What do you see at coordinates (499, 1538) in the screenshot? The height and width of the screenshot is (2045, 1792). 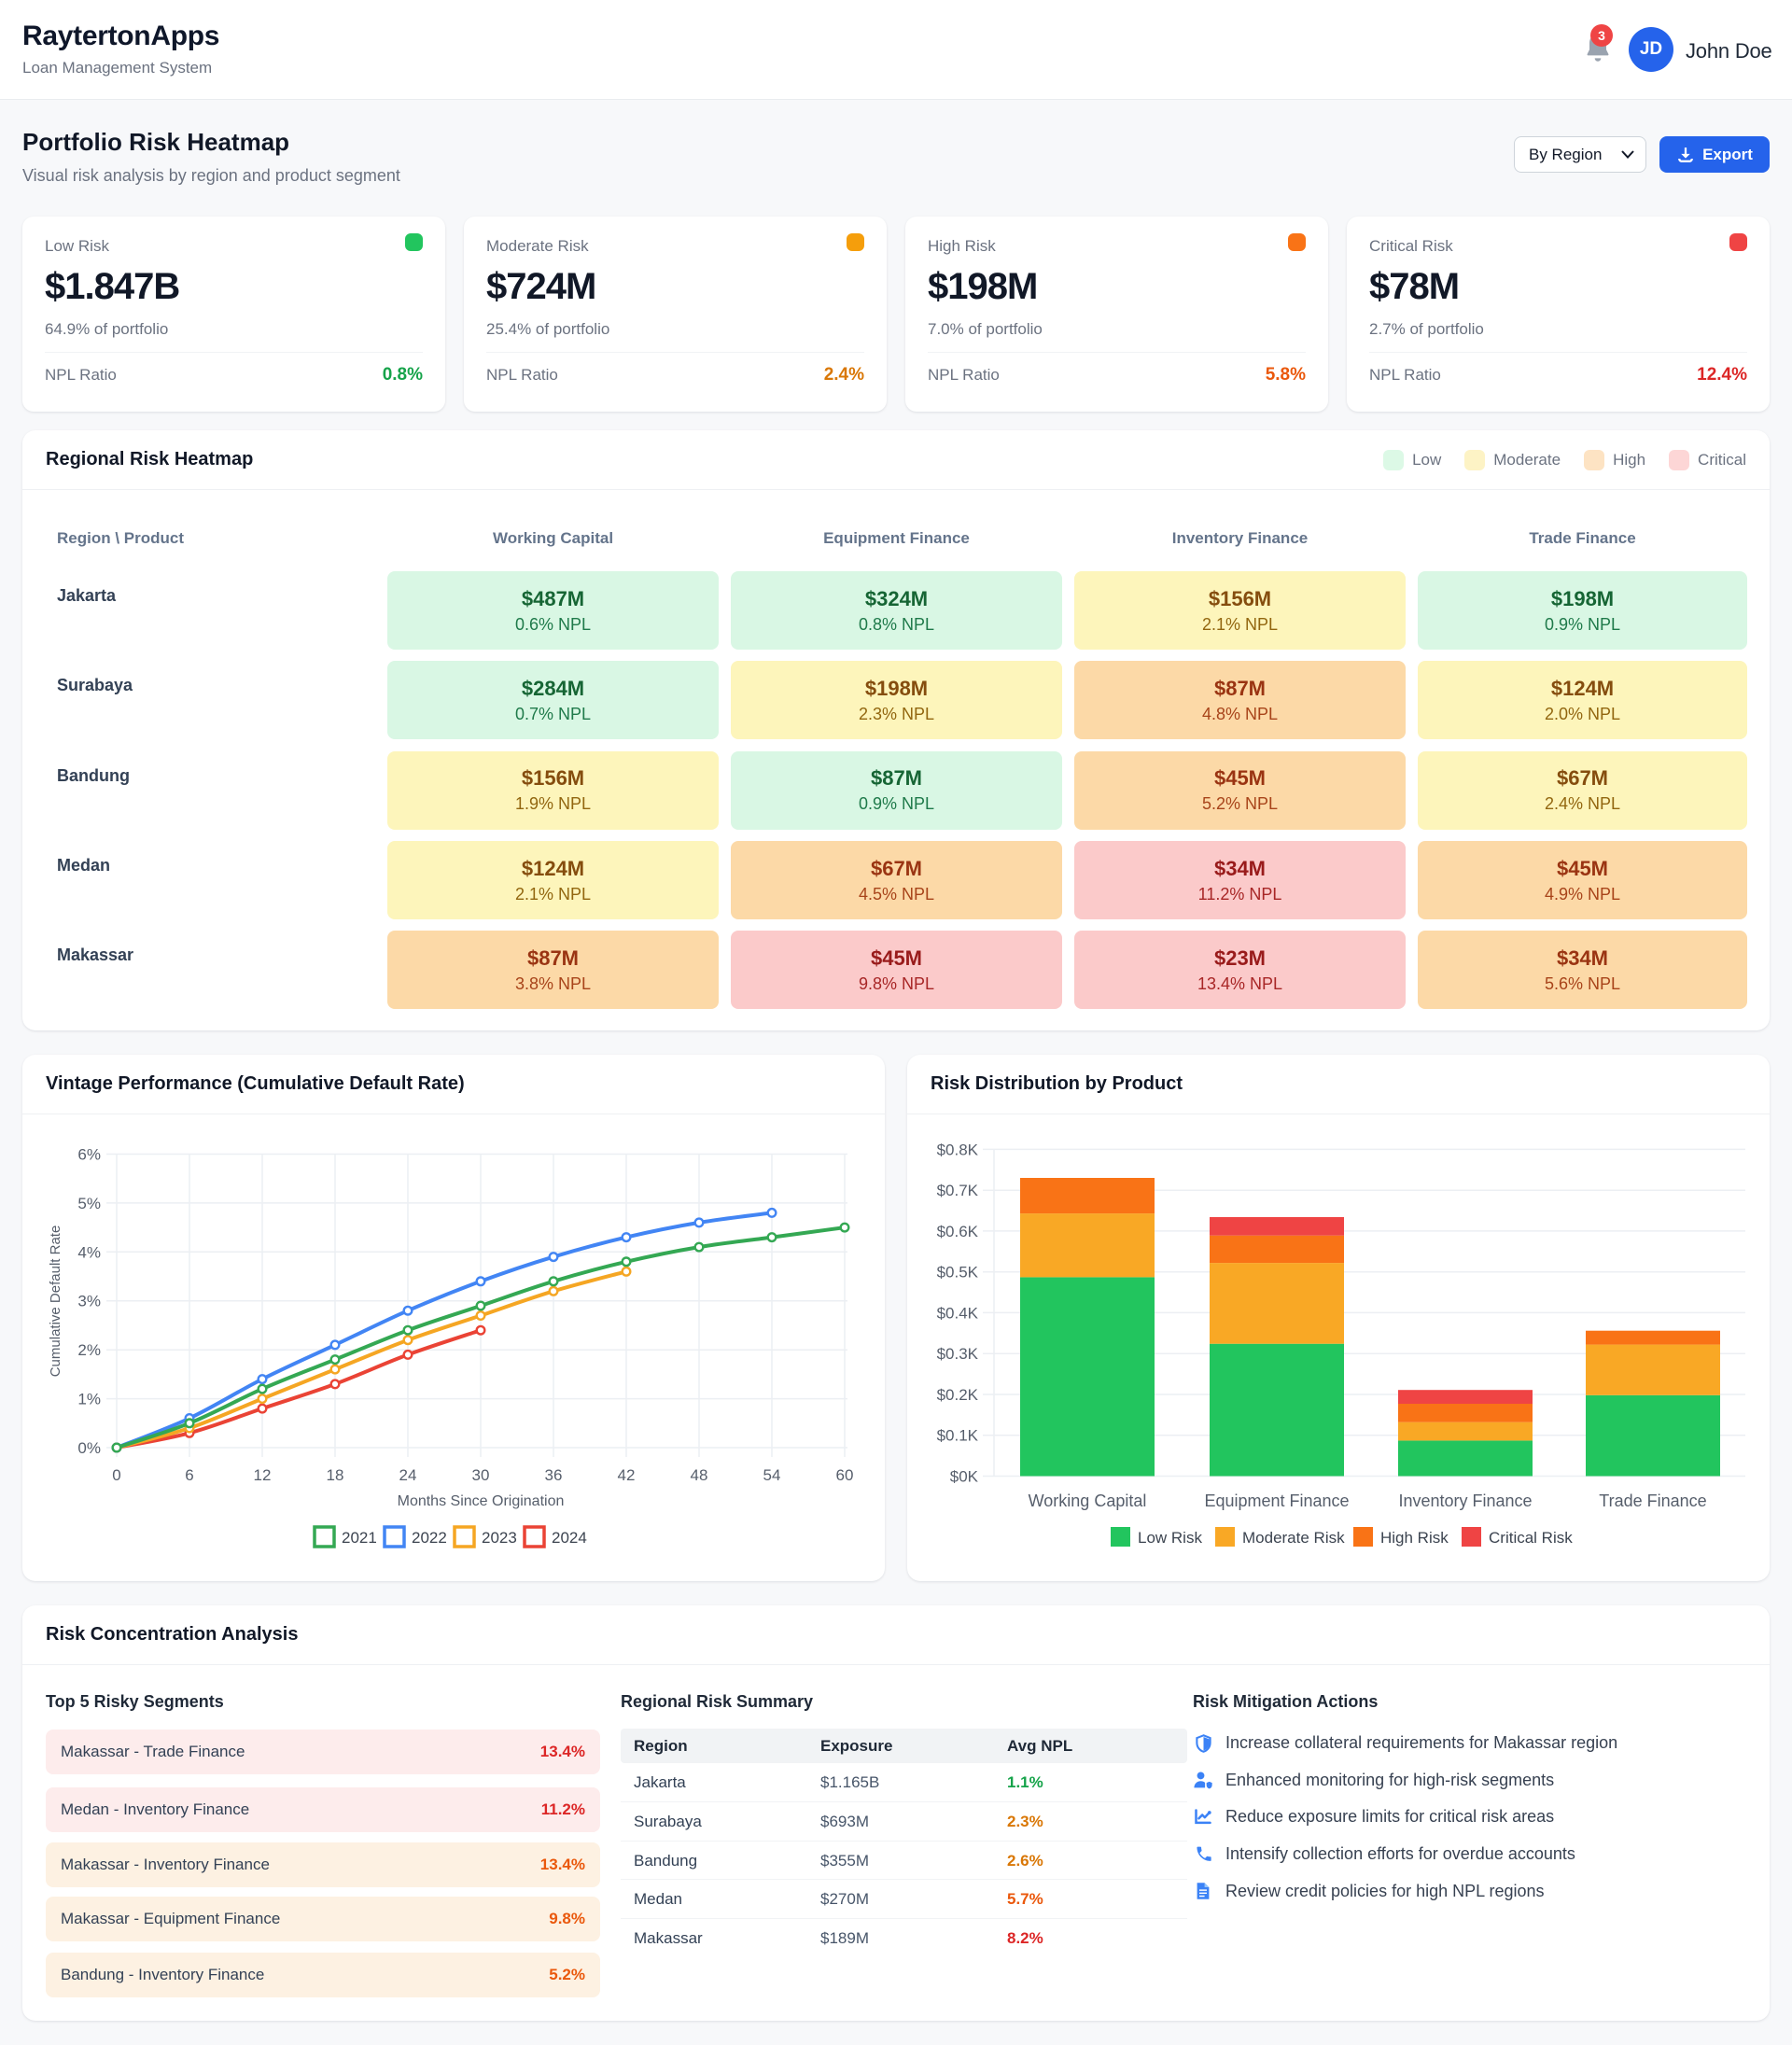 I see `svg-text: 2023` at bounding box center [499, 1538].